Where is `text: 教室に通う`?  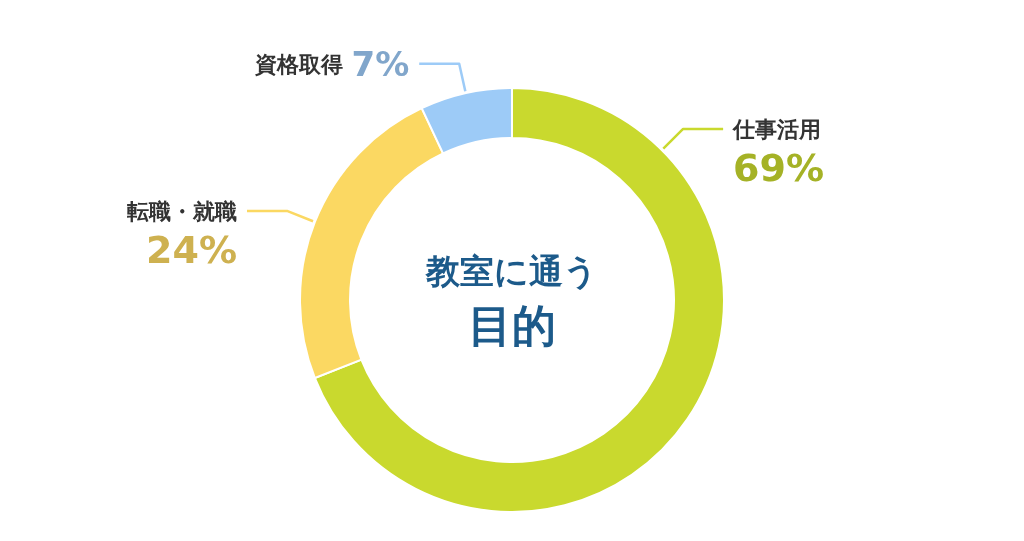
text: 教室に通う is located at coordinates (511, 271).